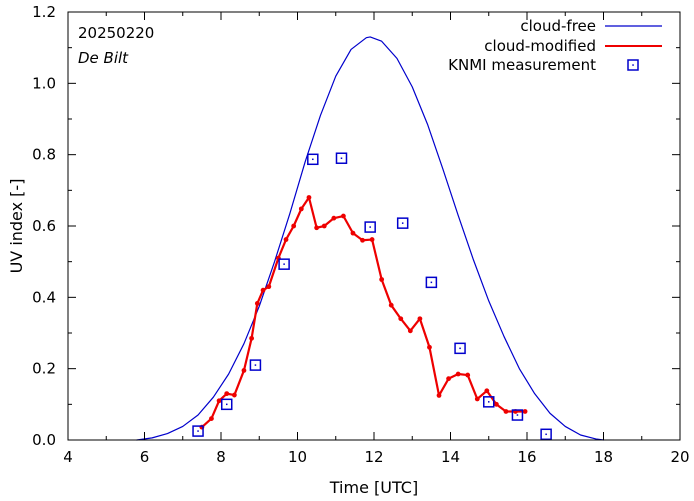  I want to click on y-tick-label: 0.8, so click(44, 155).